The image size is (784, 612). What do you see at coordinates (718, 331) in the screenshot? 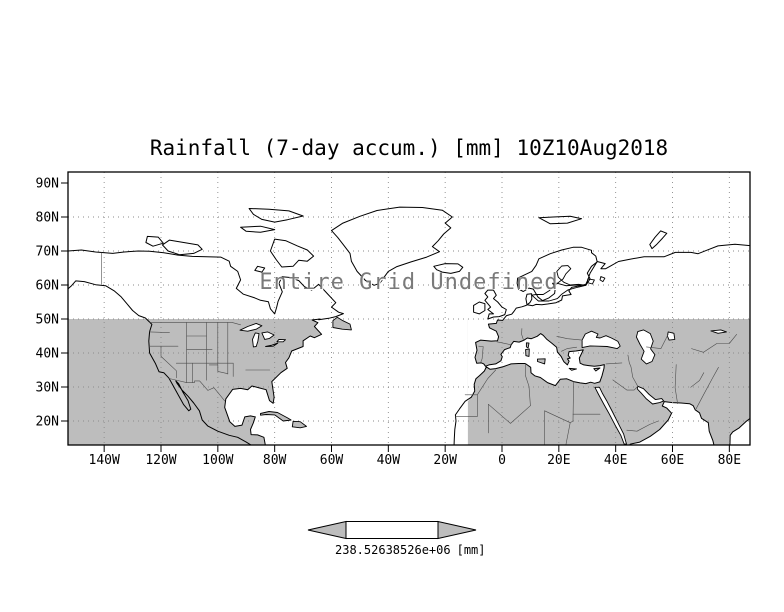
I see `lake-balkhash` at bounding box center [718, 331].